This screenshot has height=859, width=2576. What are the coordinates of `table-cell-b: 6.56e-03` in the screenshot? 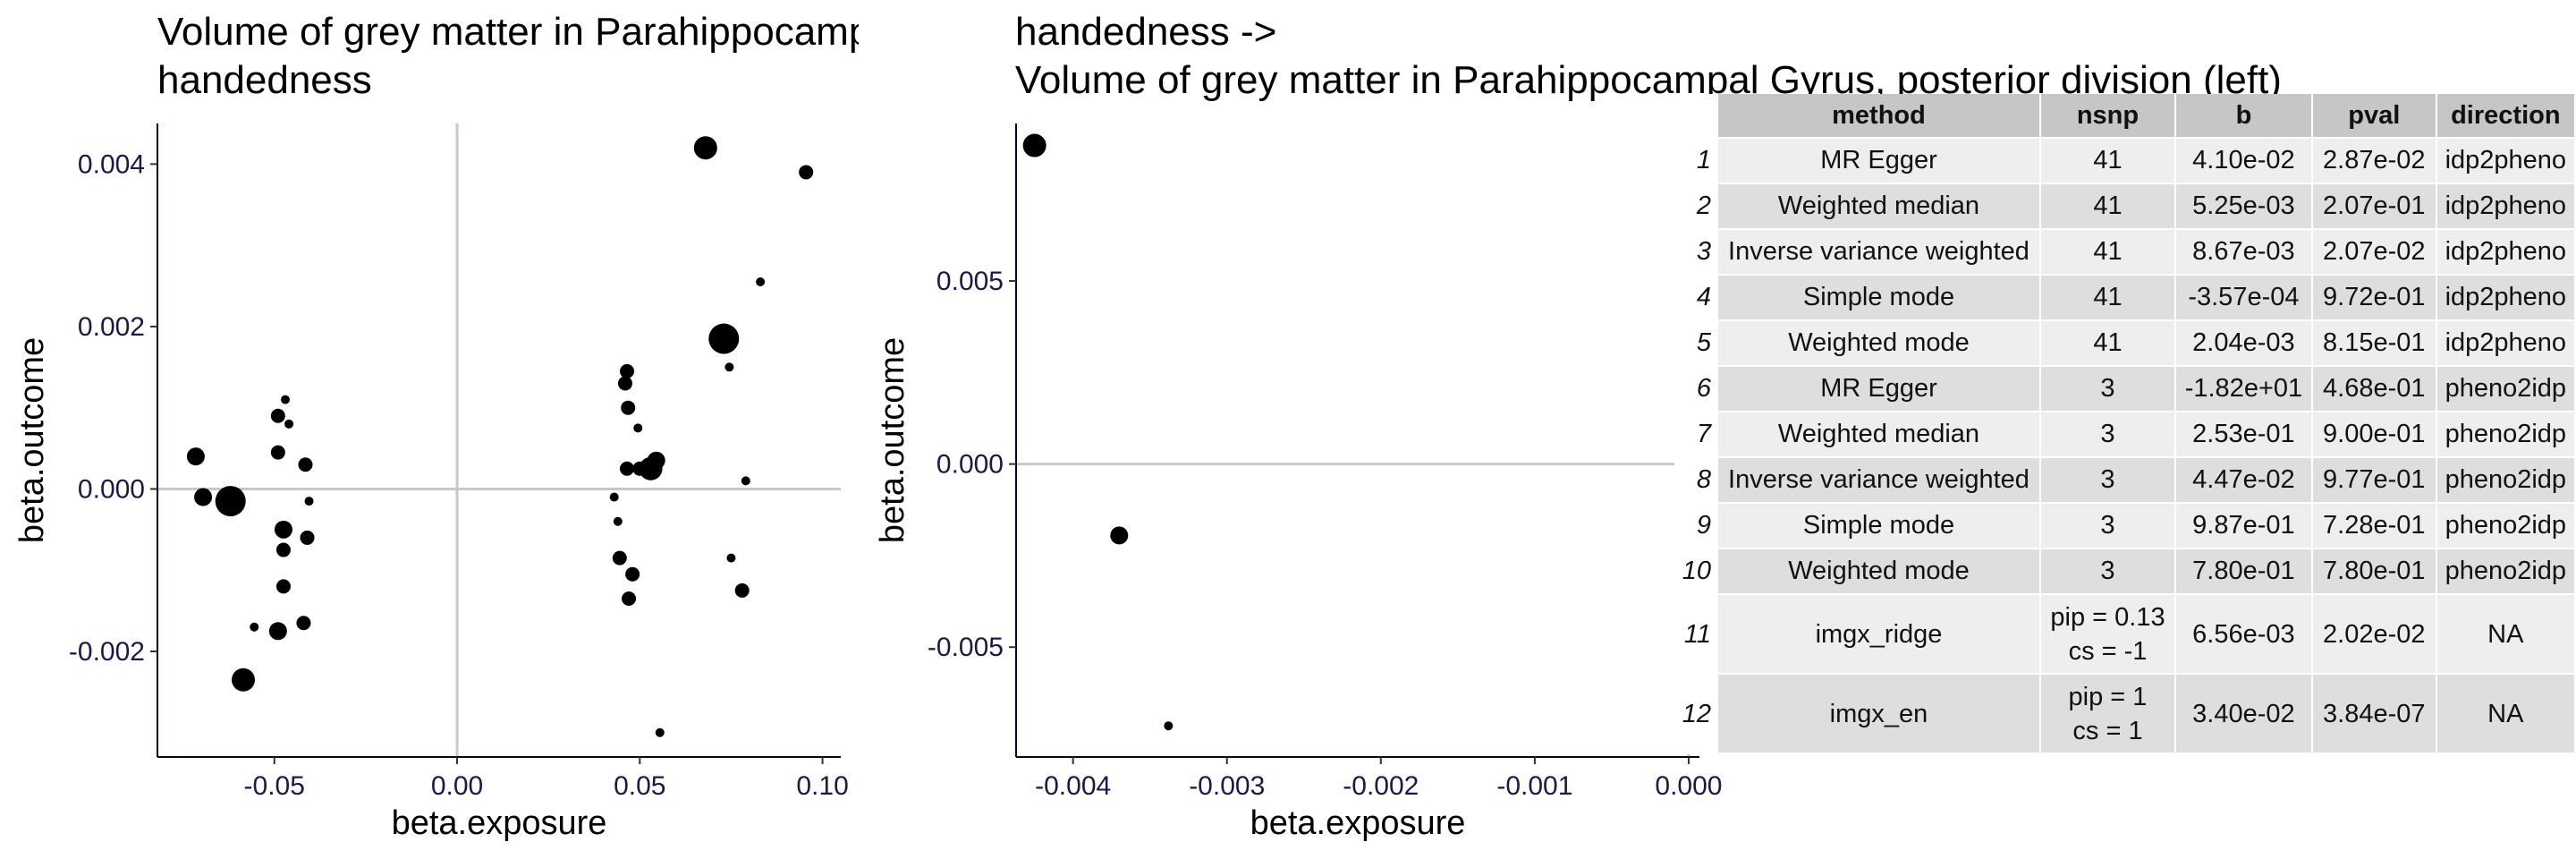 It's located at (2244, 635).